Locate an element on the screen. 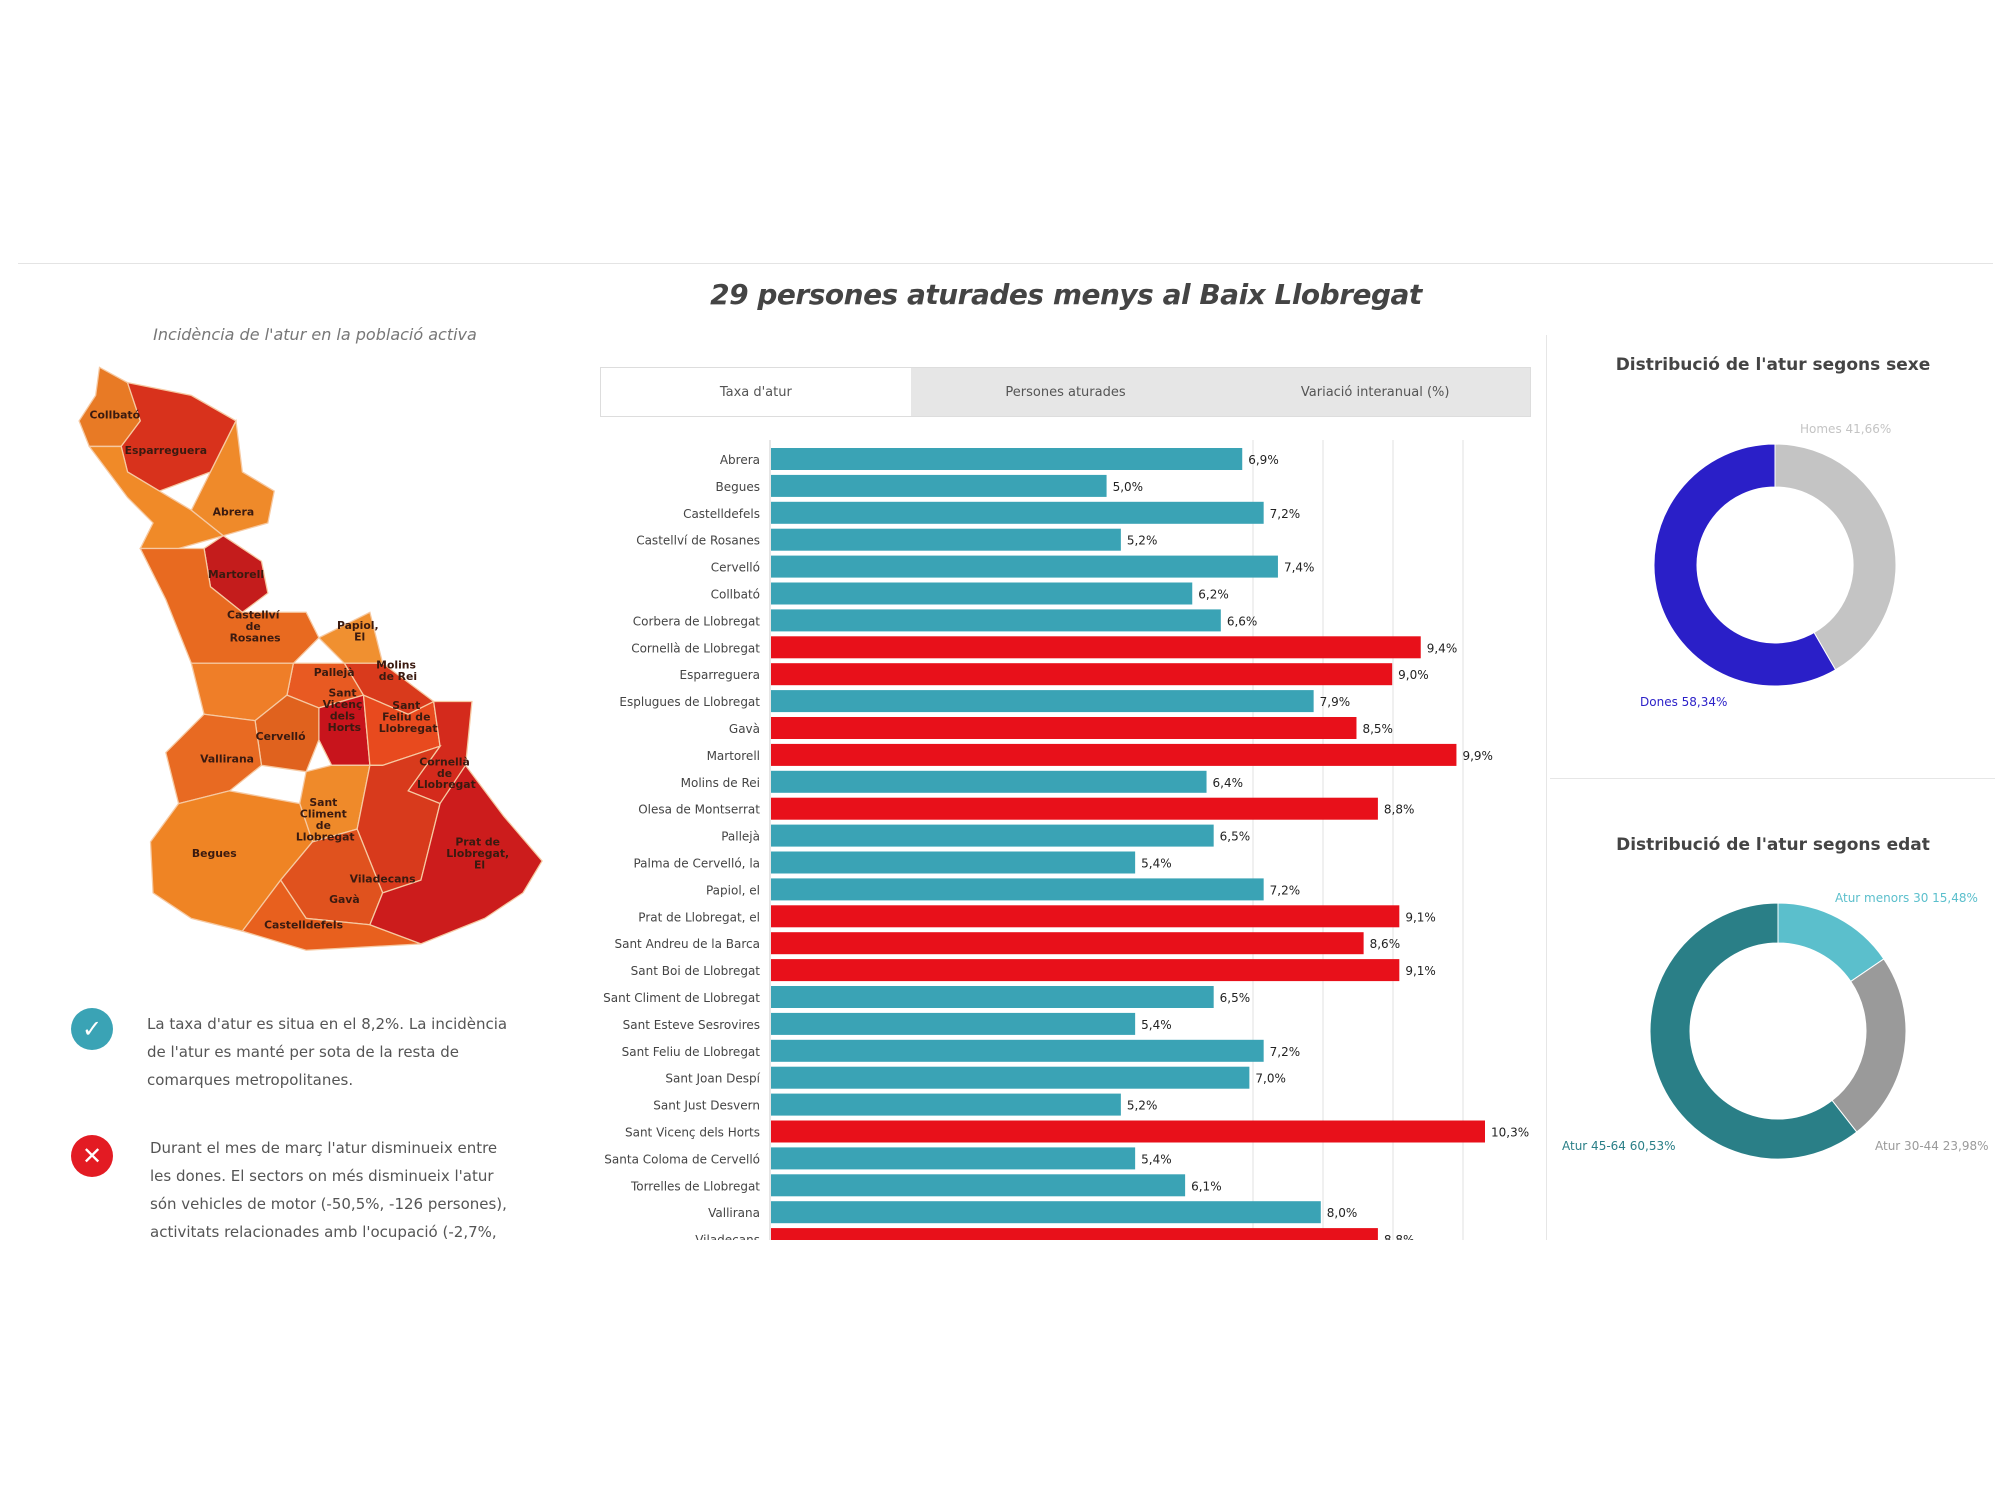 This screenshot has height=1500, width=2000. category-label: Molins de Rei is located at coordinates (720, 783).